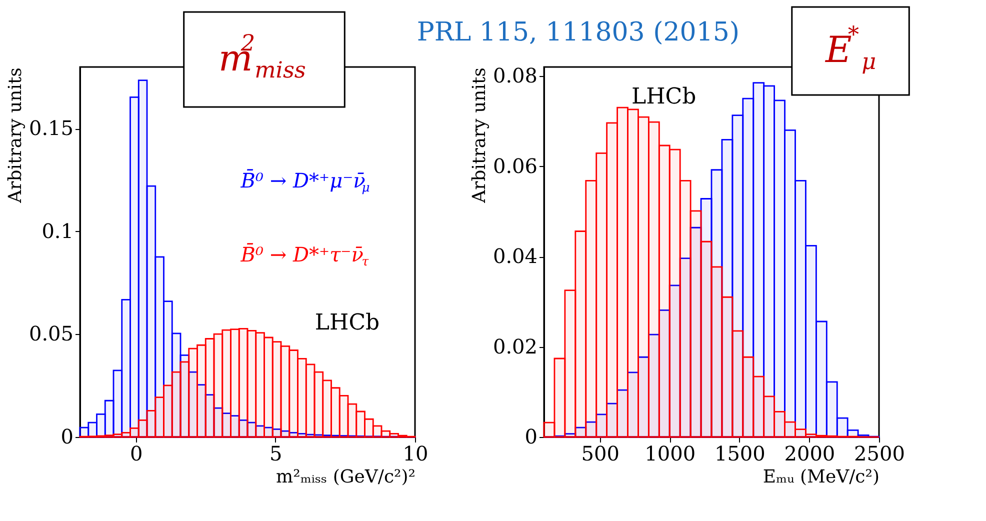 This screenshot has height=521, width=986. Describe the element at coordinates (515, 166) in the screenshot. I see `y-tick-label: 0.06` at that location.